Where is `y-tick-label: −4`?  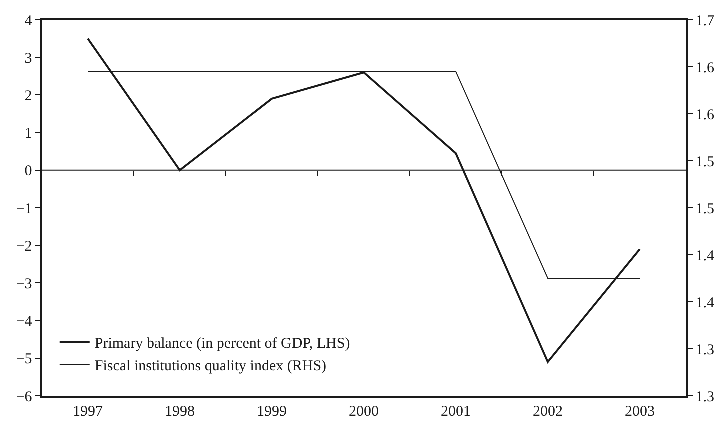
y-tick-label: −4 is located at coordinates (24, 322).